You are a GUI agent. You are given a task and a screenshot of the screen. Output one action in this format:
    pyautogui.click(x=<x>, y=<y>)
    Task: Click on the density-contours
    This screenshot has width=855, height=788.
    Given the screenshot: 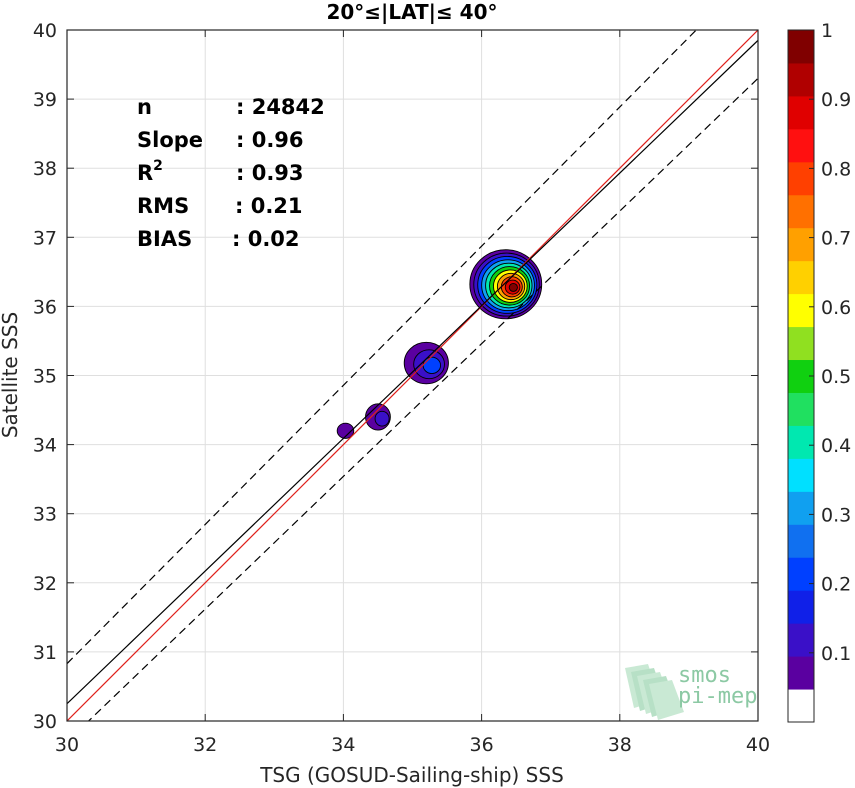 What is the action you would take?
    pyautogui.click(x=439, y=344)
    